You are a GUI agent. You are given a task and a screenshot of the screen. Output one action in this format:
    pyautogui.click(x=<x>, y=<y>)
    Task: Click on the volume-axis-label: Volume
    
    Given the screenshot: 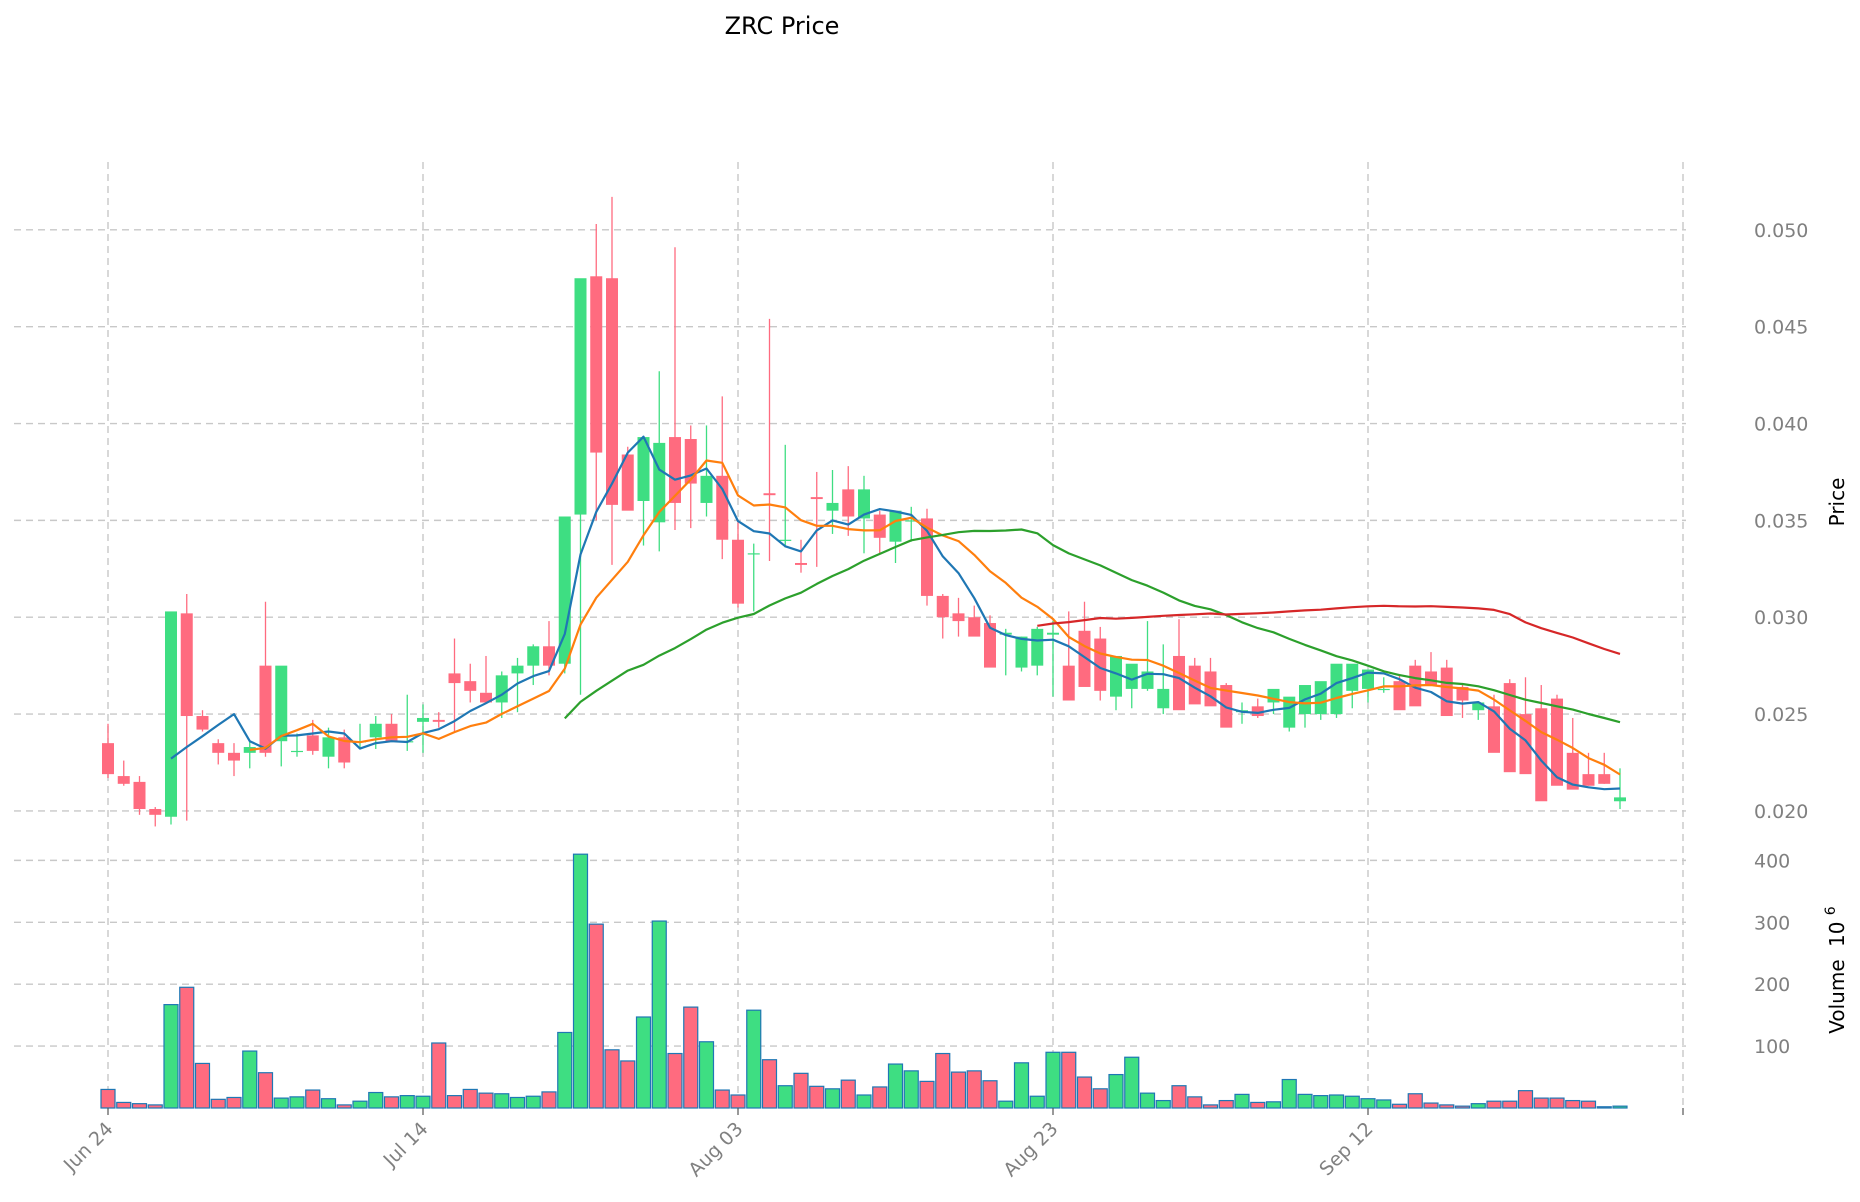 What is the action you would take?
    pyautogui.click(x=1837, y=996)
    